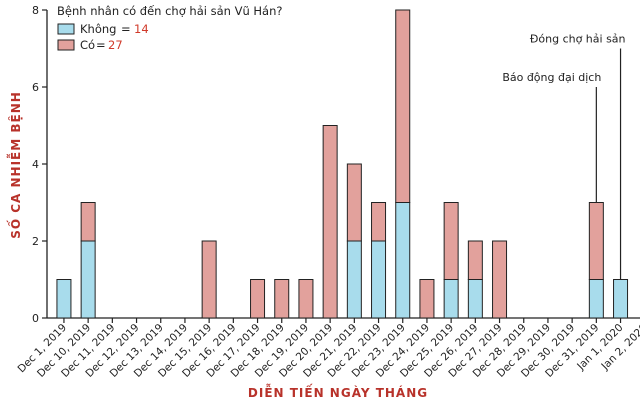 The height and width of the screenshot is (402, 640). Describe the element at coordinates (578, 39) in the screenshot. I see `annotation-label: Đóng chợ hải sản` at that location.